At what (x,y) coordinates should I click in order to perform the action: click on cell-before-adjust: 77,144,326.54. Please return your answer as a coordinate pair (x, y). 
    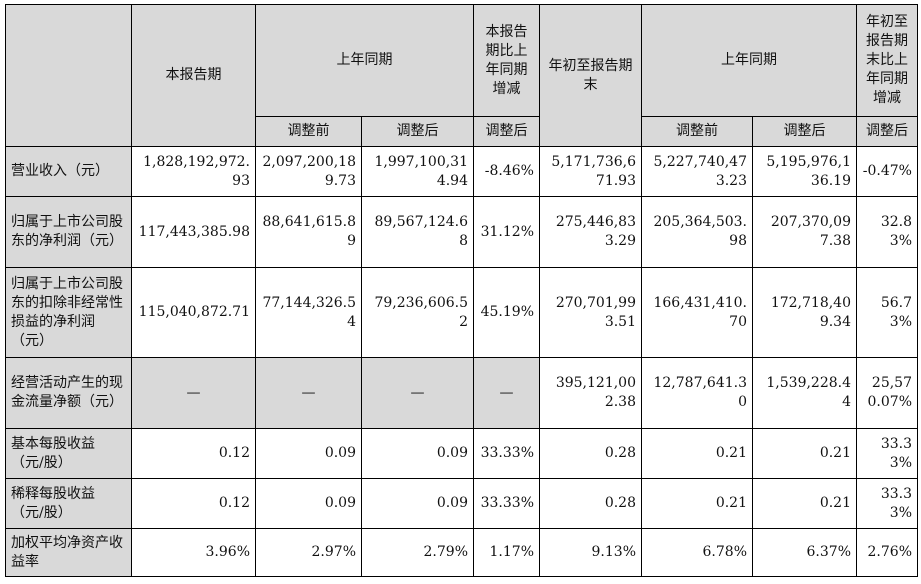
    Looking at the image, I should click on (308, 312).